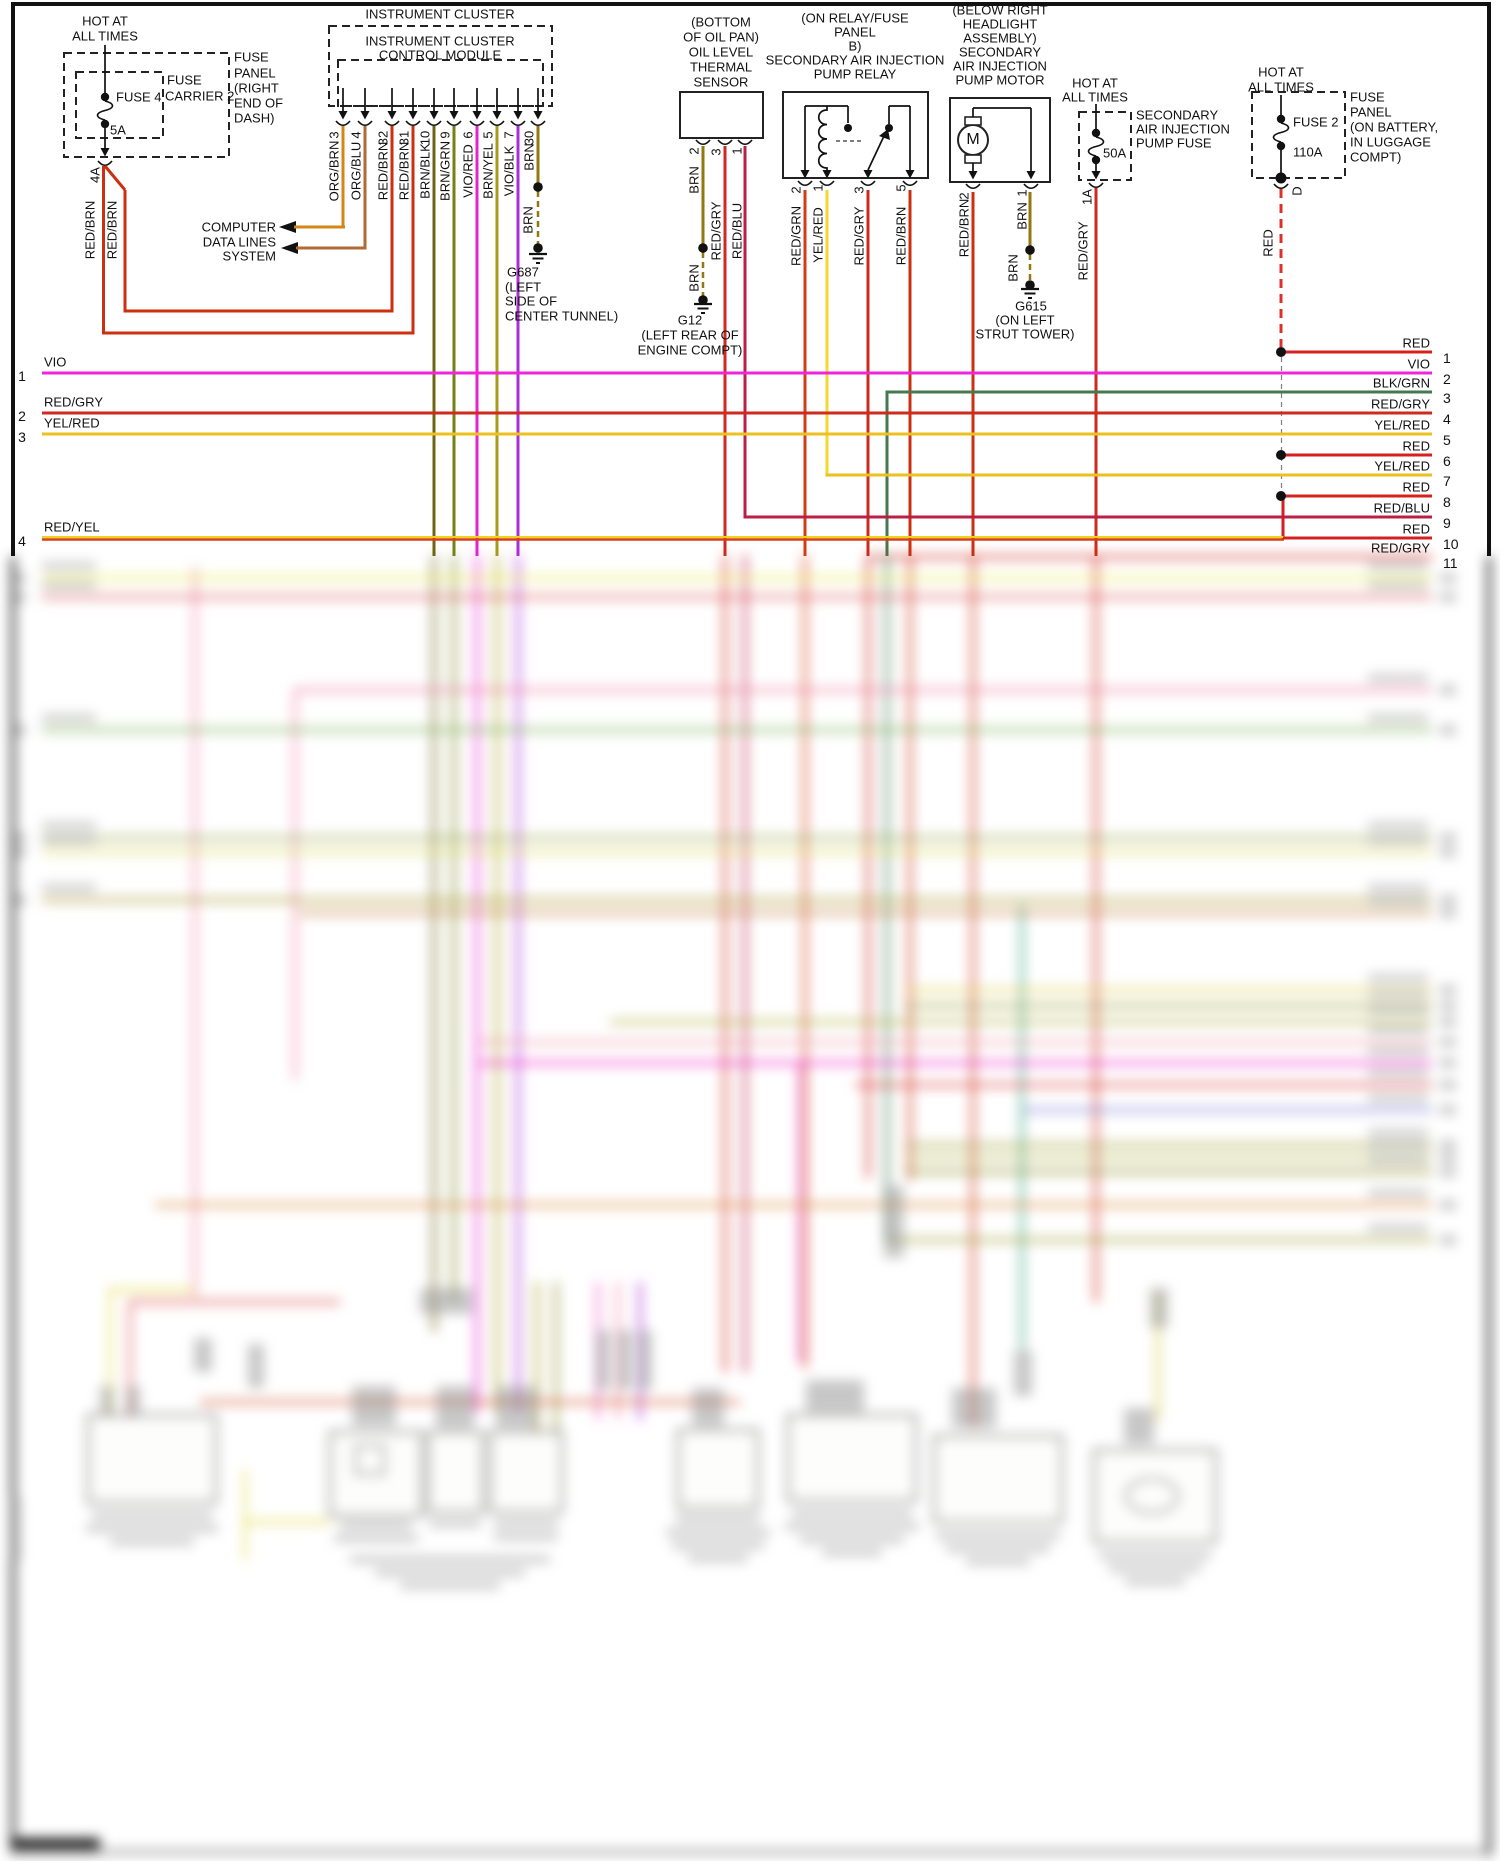 The image size is (1500, 1861). Describe the element at coordinates (721, 82) in the screenshot. I see `label-sensor-title-4: SENSOR` at that location.